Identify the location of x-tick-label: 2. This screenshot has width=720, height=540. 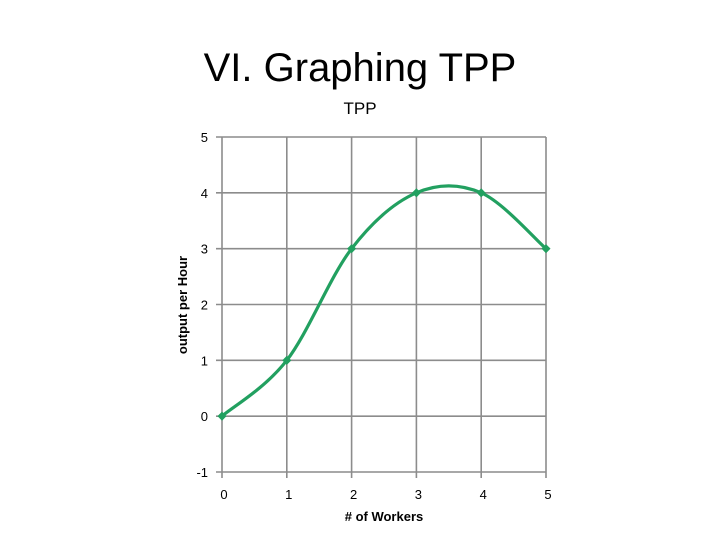
(353, 494).